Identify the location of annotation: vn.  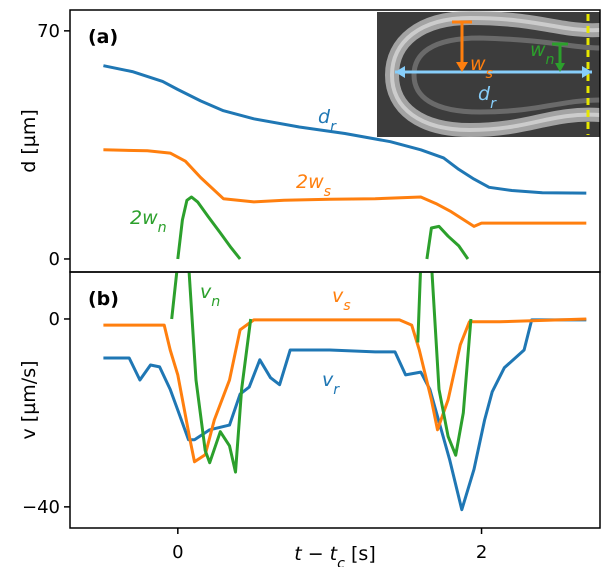
(210, 295).